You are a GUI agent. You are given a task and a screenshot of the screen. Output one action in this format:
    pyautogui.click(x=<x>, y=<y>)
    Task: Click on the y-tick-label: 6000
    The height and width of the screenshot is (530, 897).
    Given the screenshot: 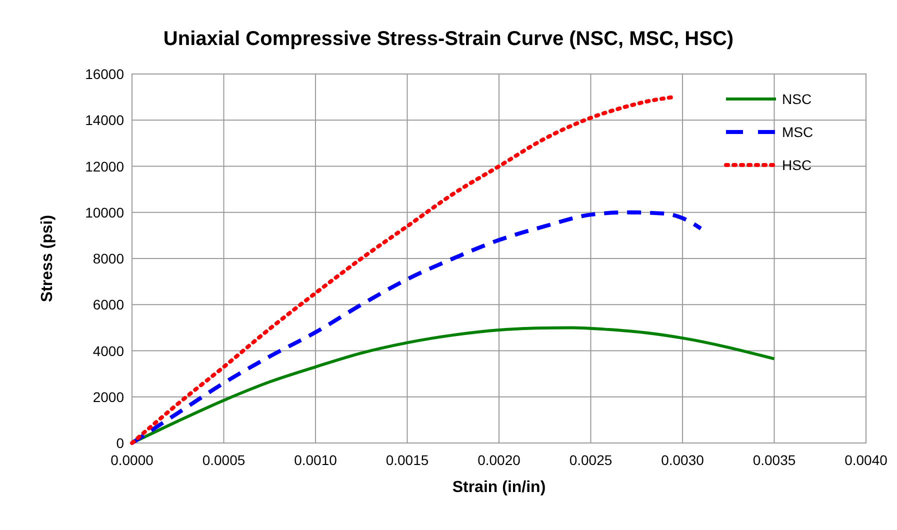 What is the action you would take?
    pyautogui.click(x=108, y=304)
    